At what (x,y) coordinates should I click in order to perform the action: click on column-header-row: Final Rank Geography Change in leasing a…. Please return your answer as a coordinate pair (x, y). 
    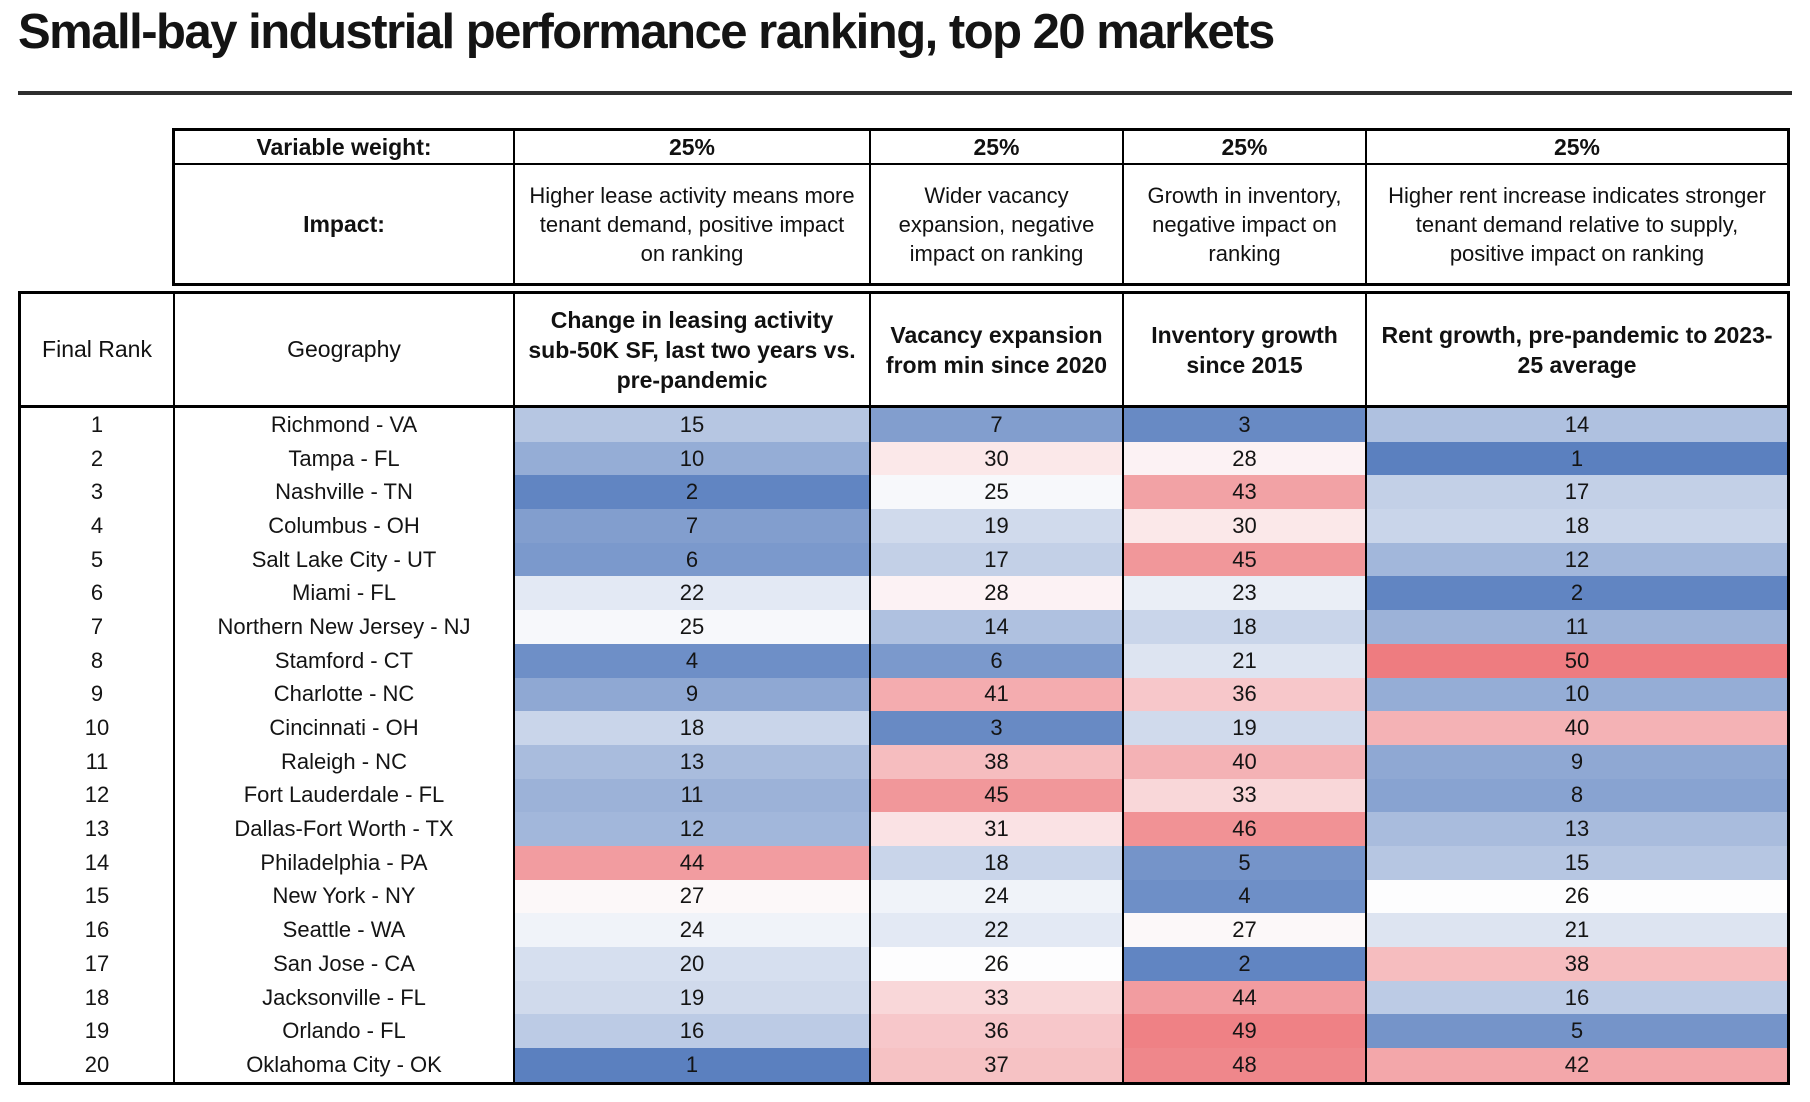
    Looking at the image, I should click on (904, 351).